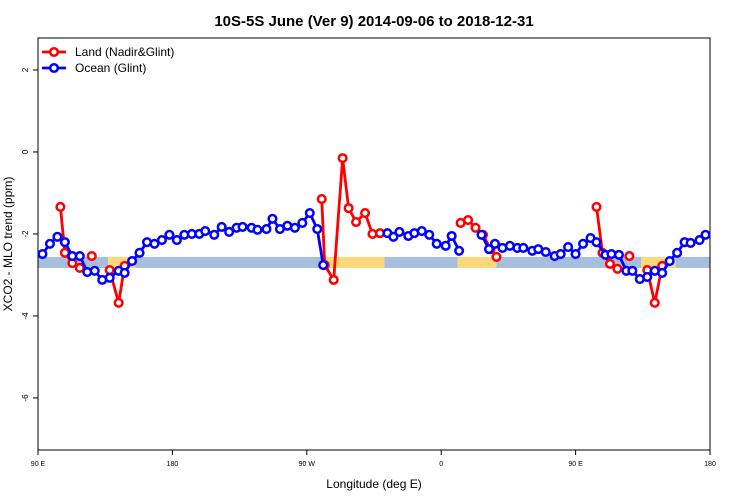  Describe the element at coordinates (25, 69) in the screenshot. I see `y-tick-label: 2` at that location.